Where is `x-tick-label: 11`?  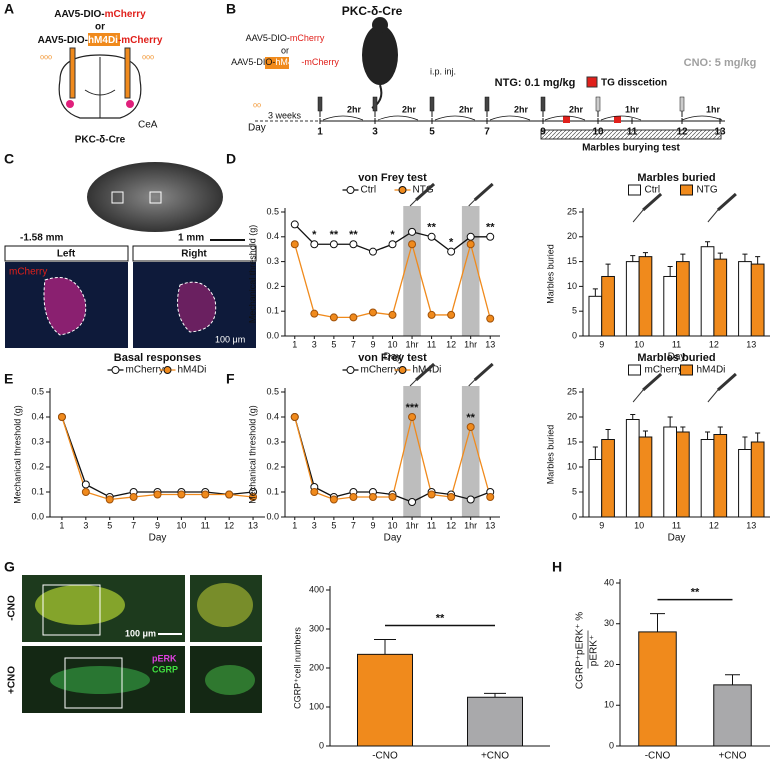 x-tick-label: 11 is located at coordinates (676, 525).